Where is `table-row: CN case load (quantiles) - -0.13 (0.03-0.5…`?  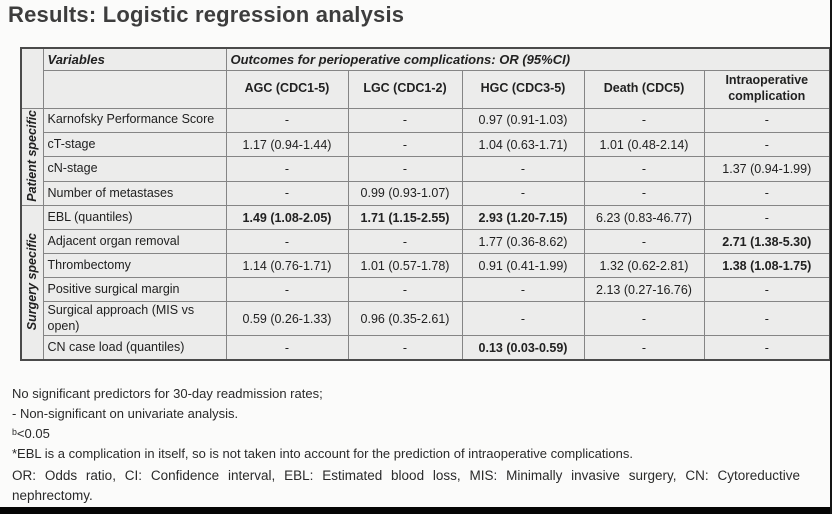 table-row: CN case load (quantiles) - -0.13 (0.03-0.5… is located at coordinates (426, 348).